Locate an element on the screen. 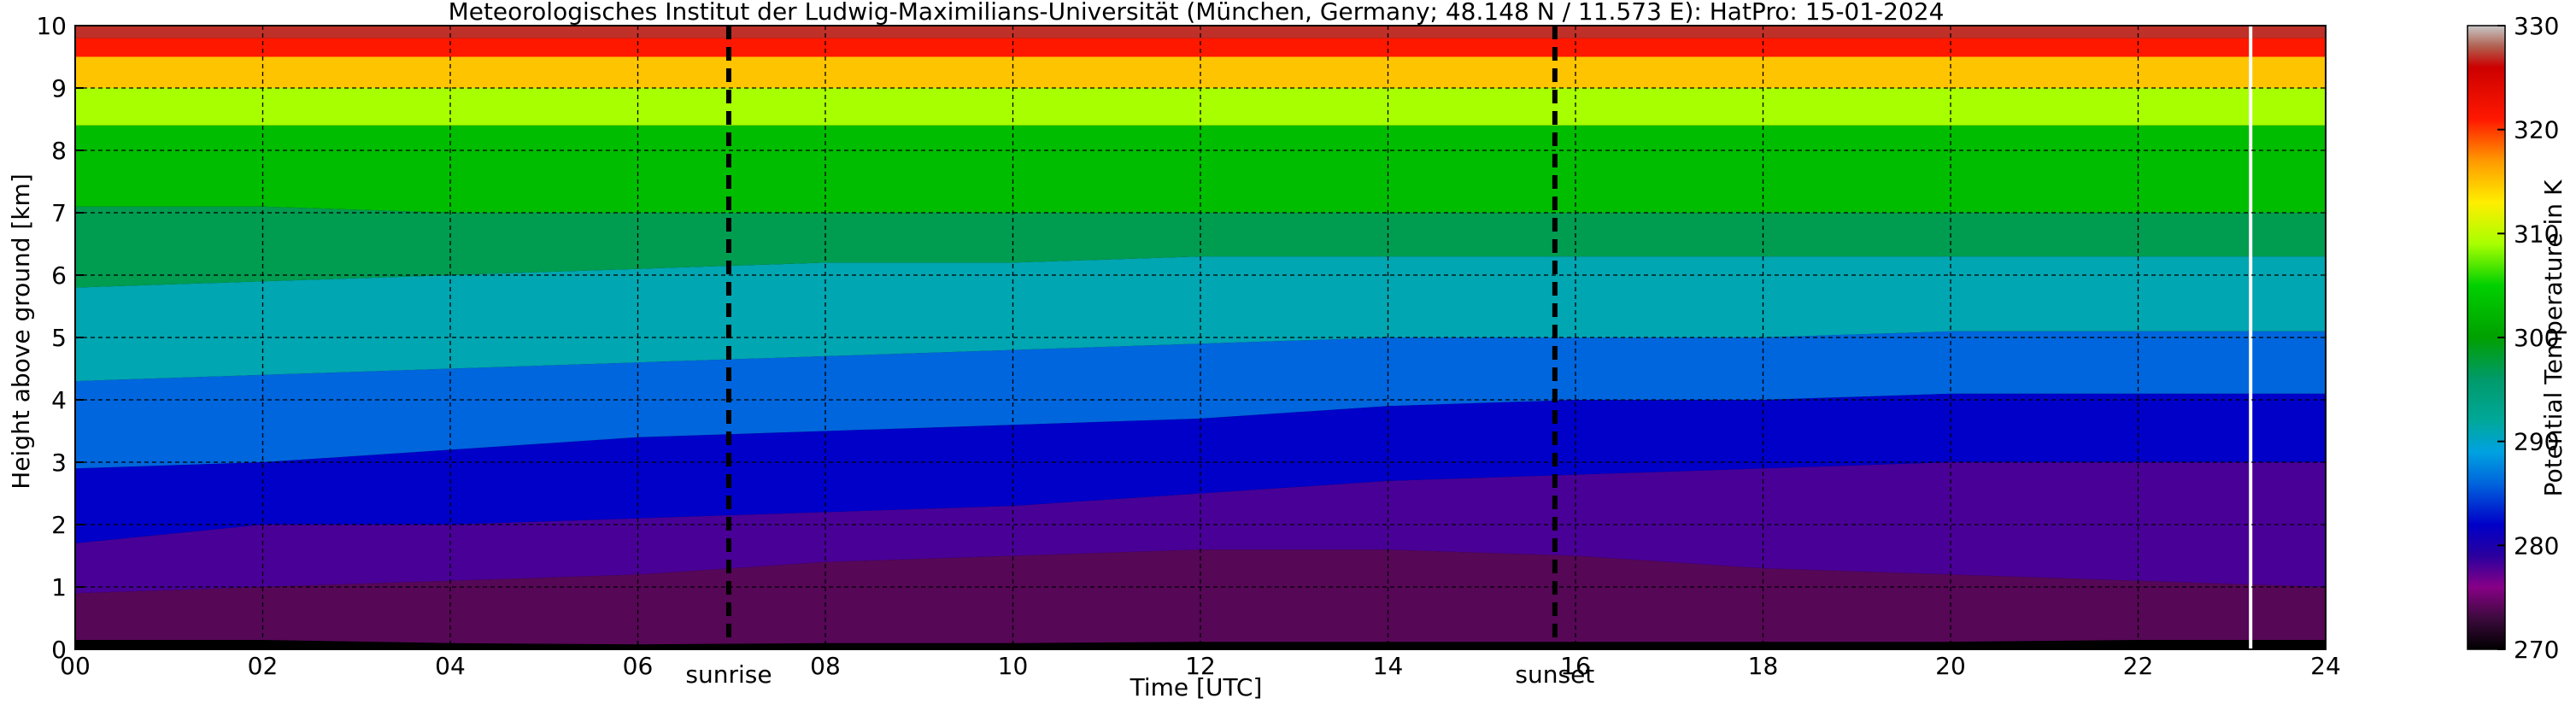  annotation-labels: sunrise sunset is located at coordinates (1139, 674).